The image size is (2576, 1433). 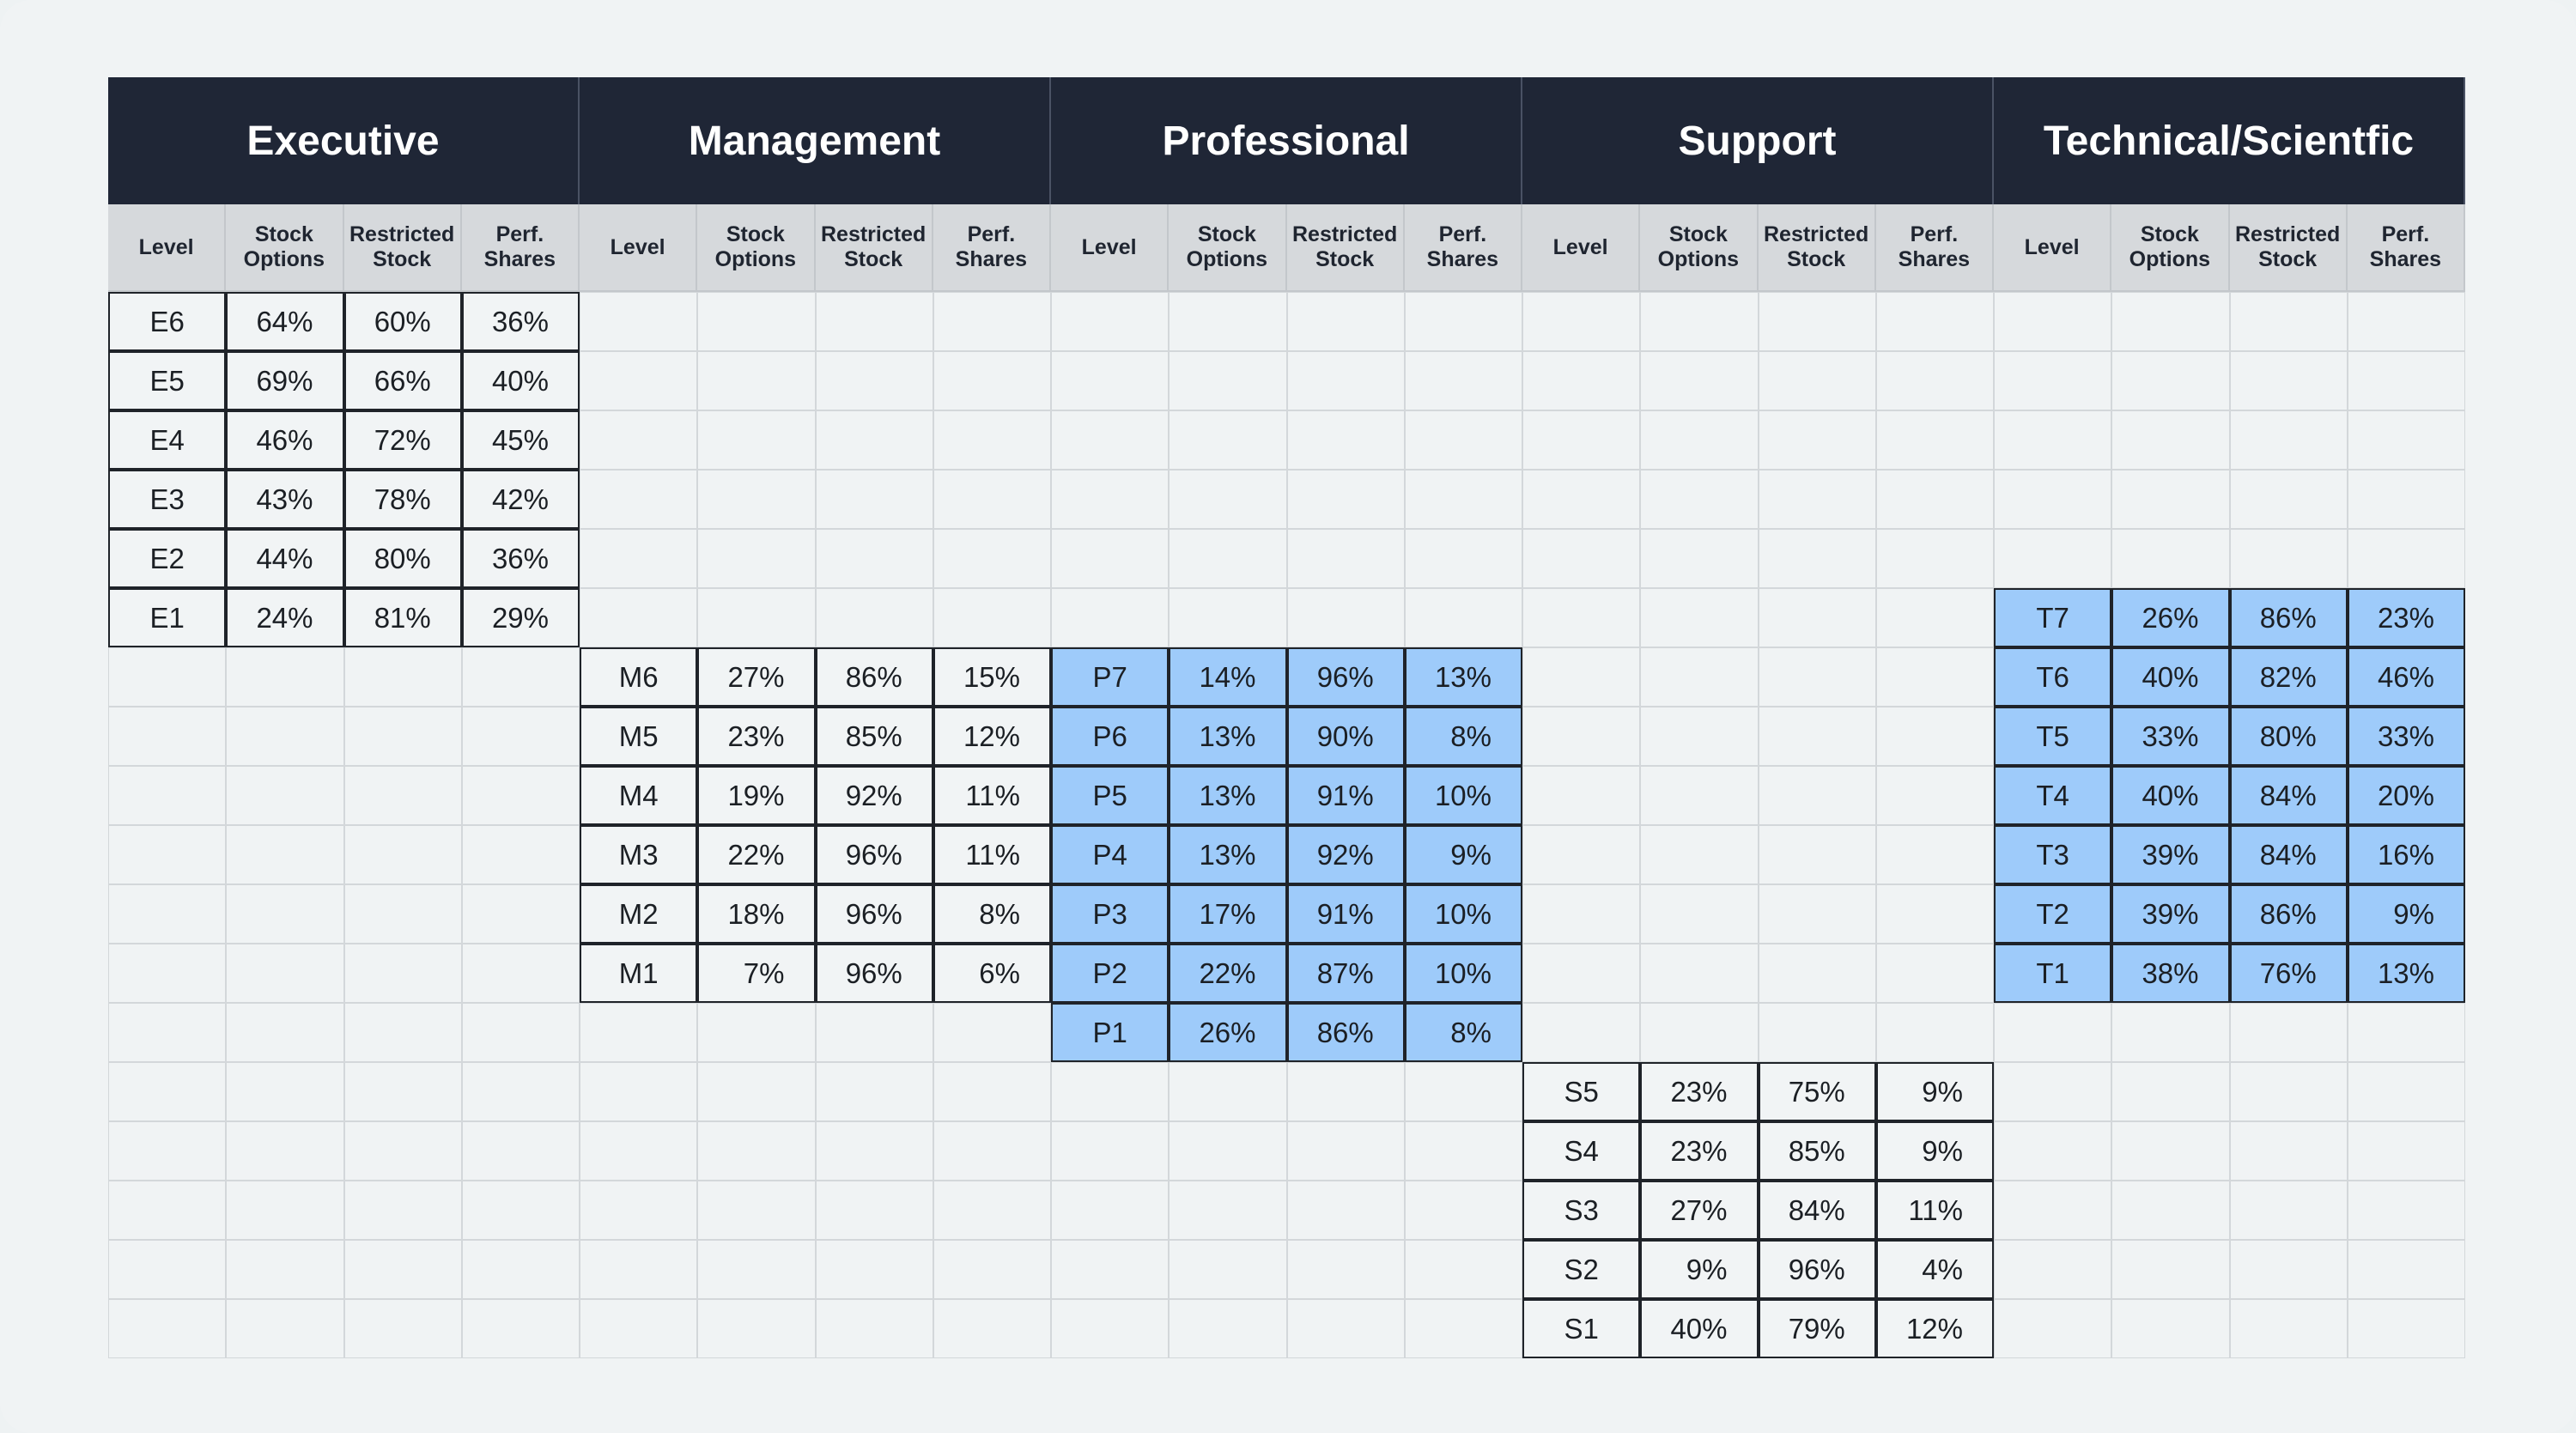 What do you see at coordinates (1581, 1328) in the screenshot?
I see `table-cell-level: S1` at bounding box center [1581, 1328].